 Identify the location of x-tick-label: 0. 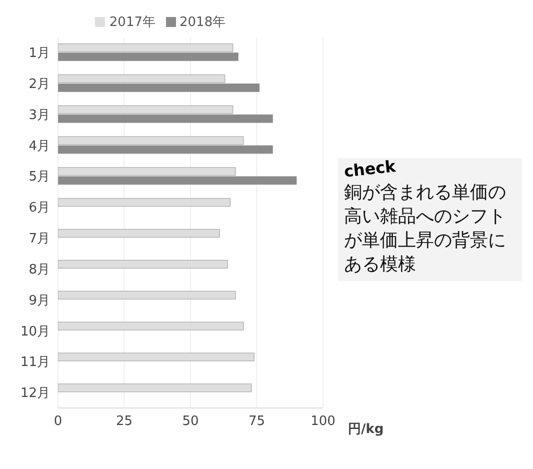
(58, 422).